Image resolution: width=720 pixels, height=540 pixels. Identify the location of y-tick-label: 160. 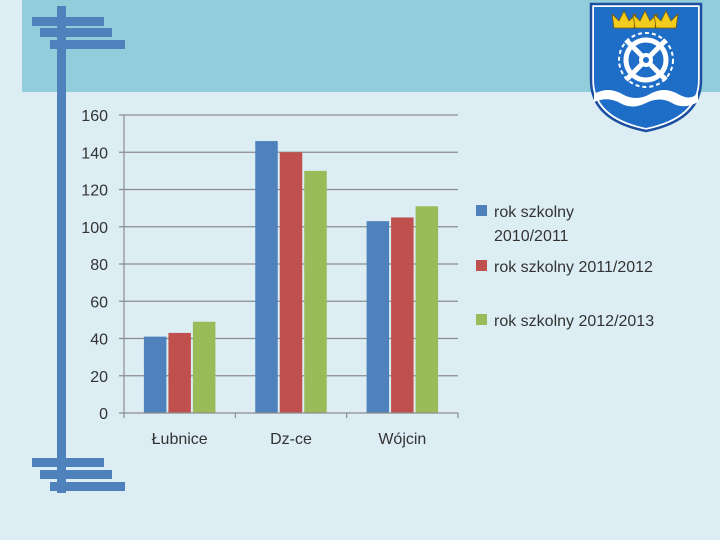
(94, 116).